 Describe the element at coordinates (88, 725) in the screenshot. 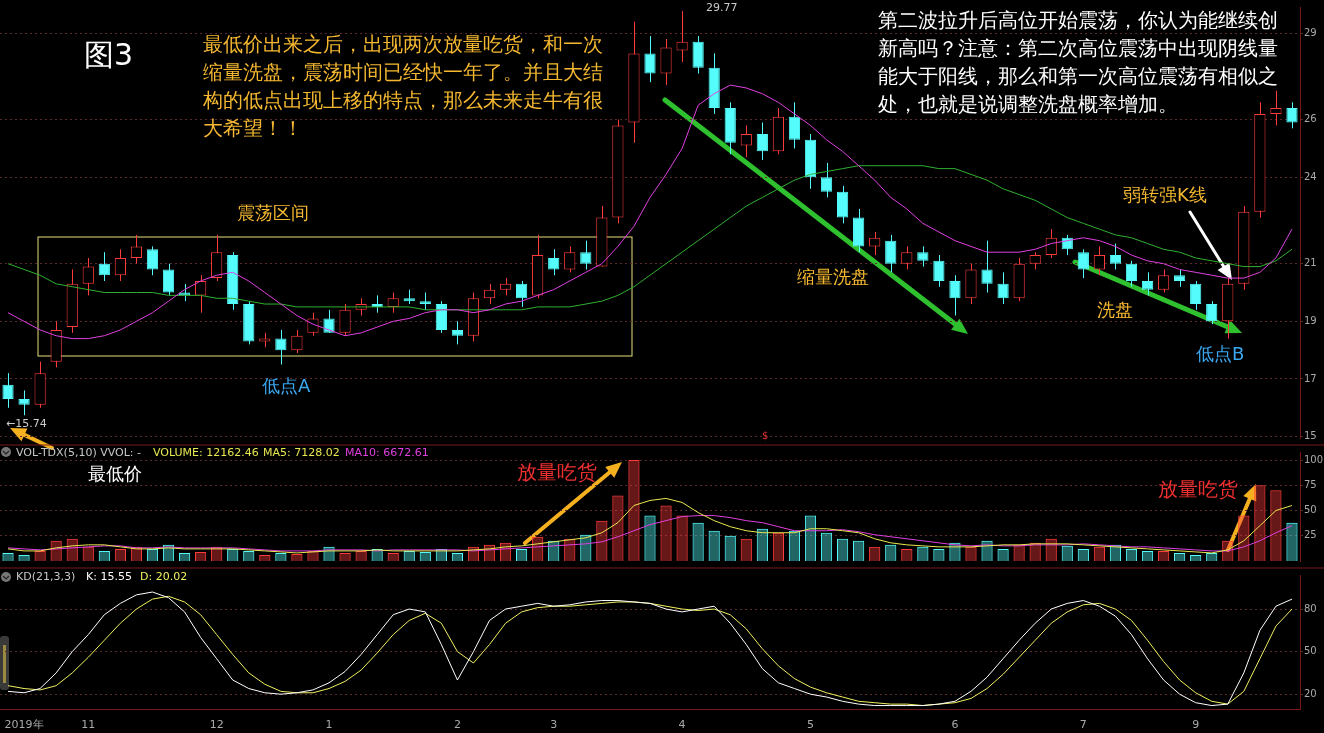

I see `x-tick-label: 11` at that location.